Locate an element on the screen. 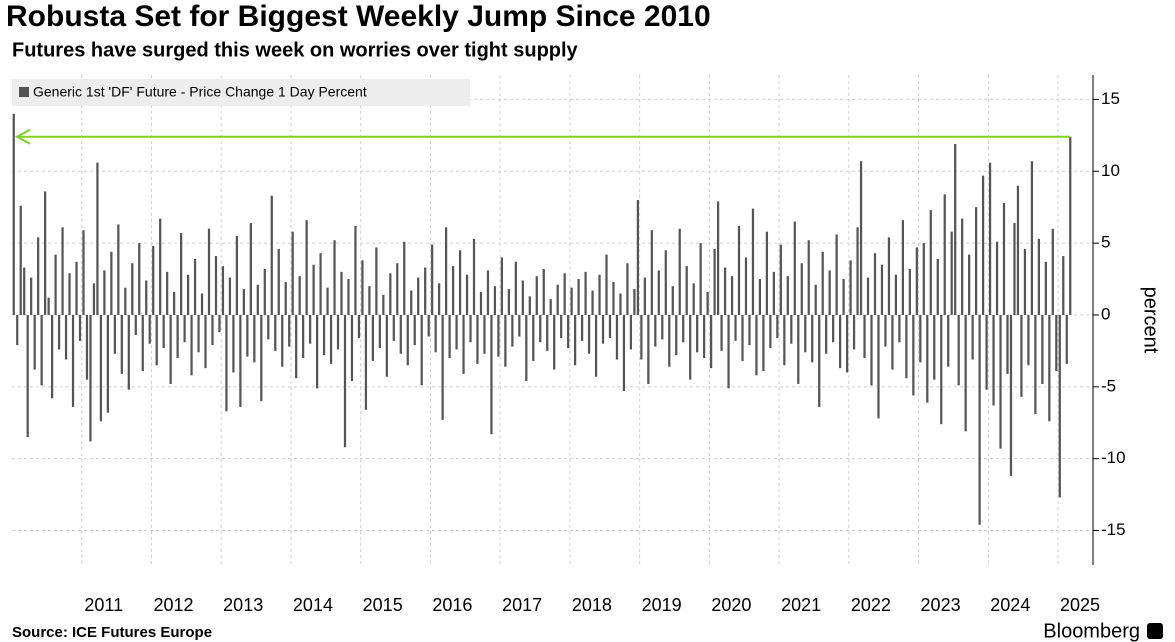  x-tick-label: 2024 is located at coordinates (1010, 605).